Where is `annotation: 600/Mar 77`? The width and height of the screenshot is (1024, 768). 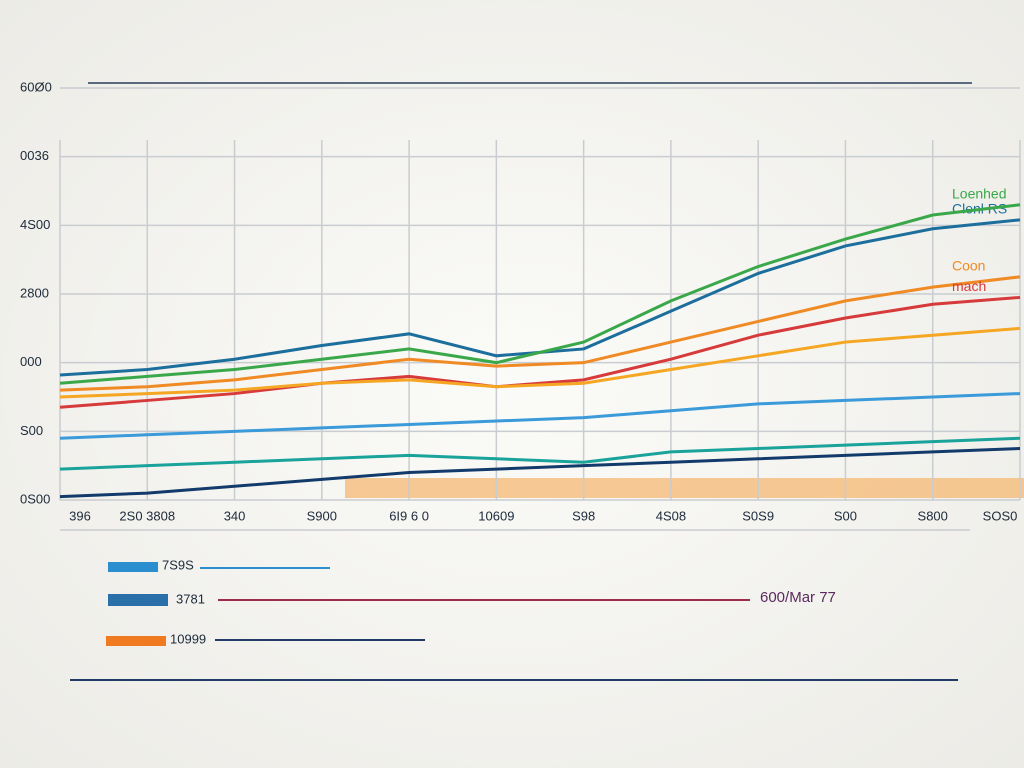 annotation: 600/Mar 77 is located at coordinates (798, 597).